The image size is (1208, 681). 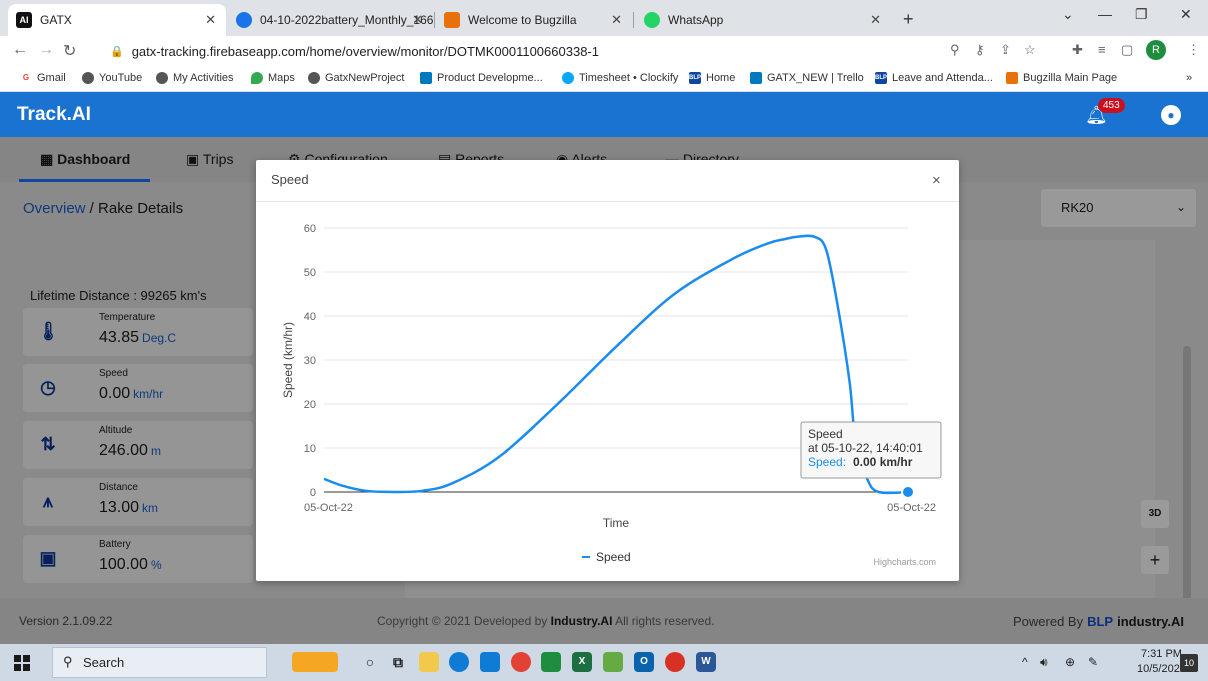 I want to click on side-panel-icon: ▢, so click(x=1127, y=49).